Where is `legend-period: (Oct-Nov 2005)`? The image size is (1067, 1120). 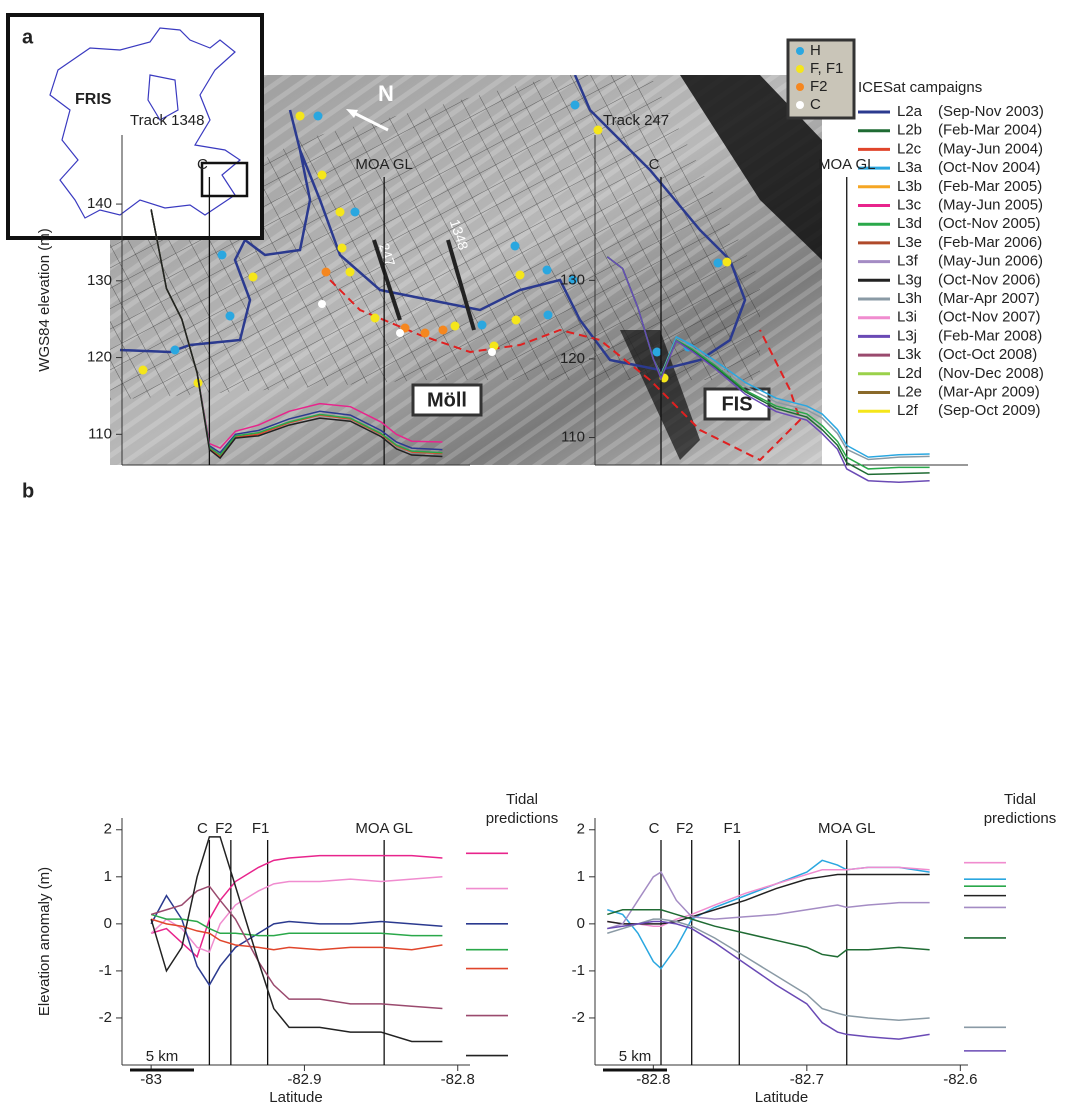
legend-period: (Oct-Nov 2005) is located at coordinates (989, 223).